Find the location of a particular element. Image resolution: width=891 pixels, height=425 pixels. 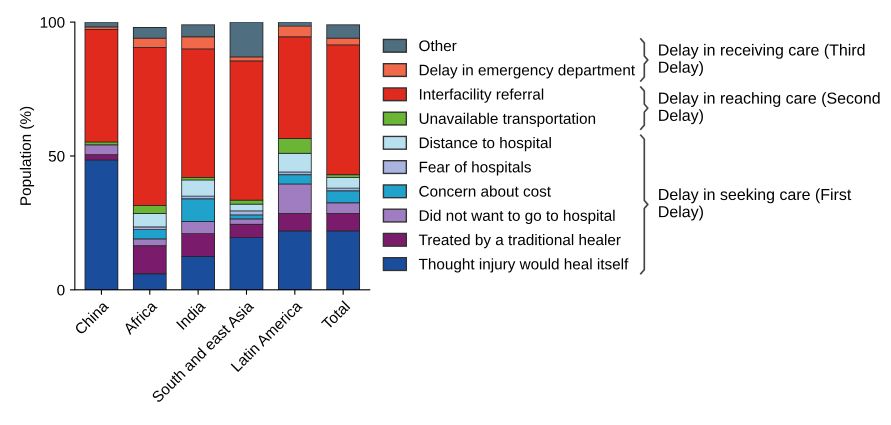

y-tick-label: 50 is located at coordinates (56, 156).